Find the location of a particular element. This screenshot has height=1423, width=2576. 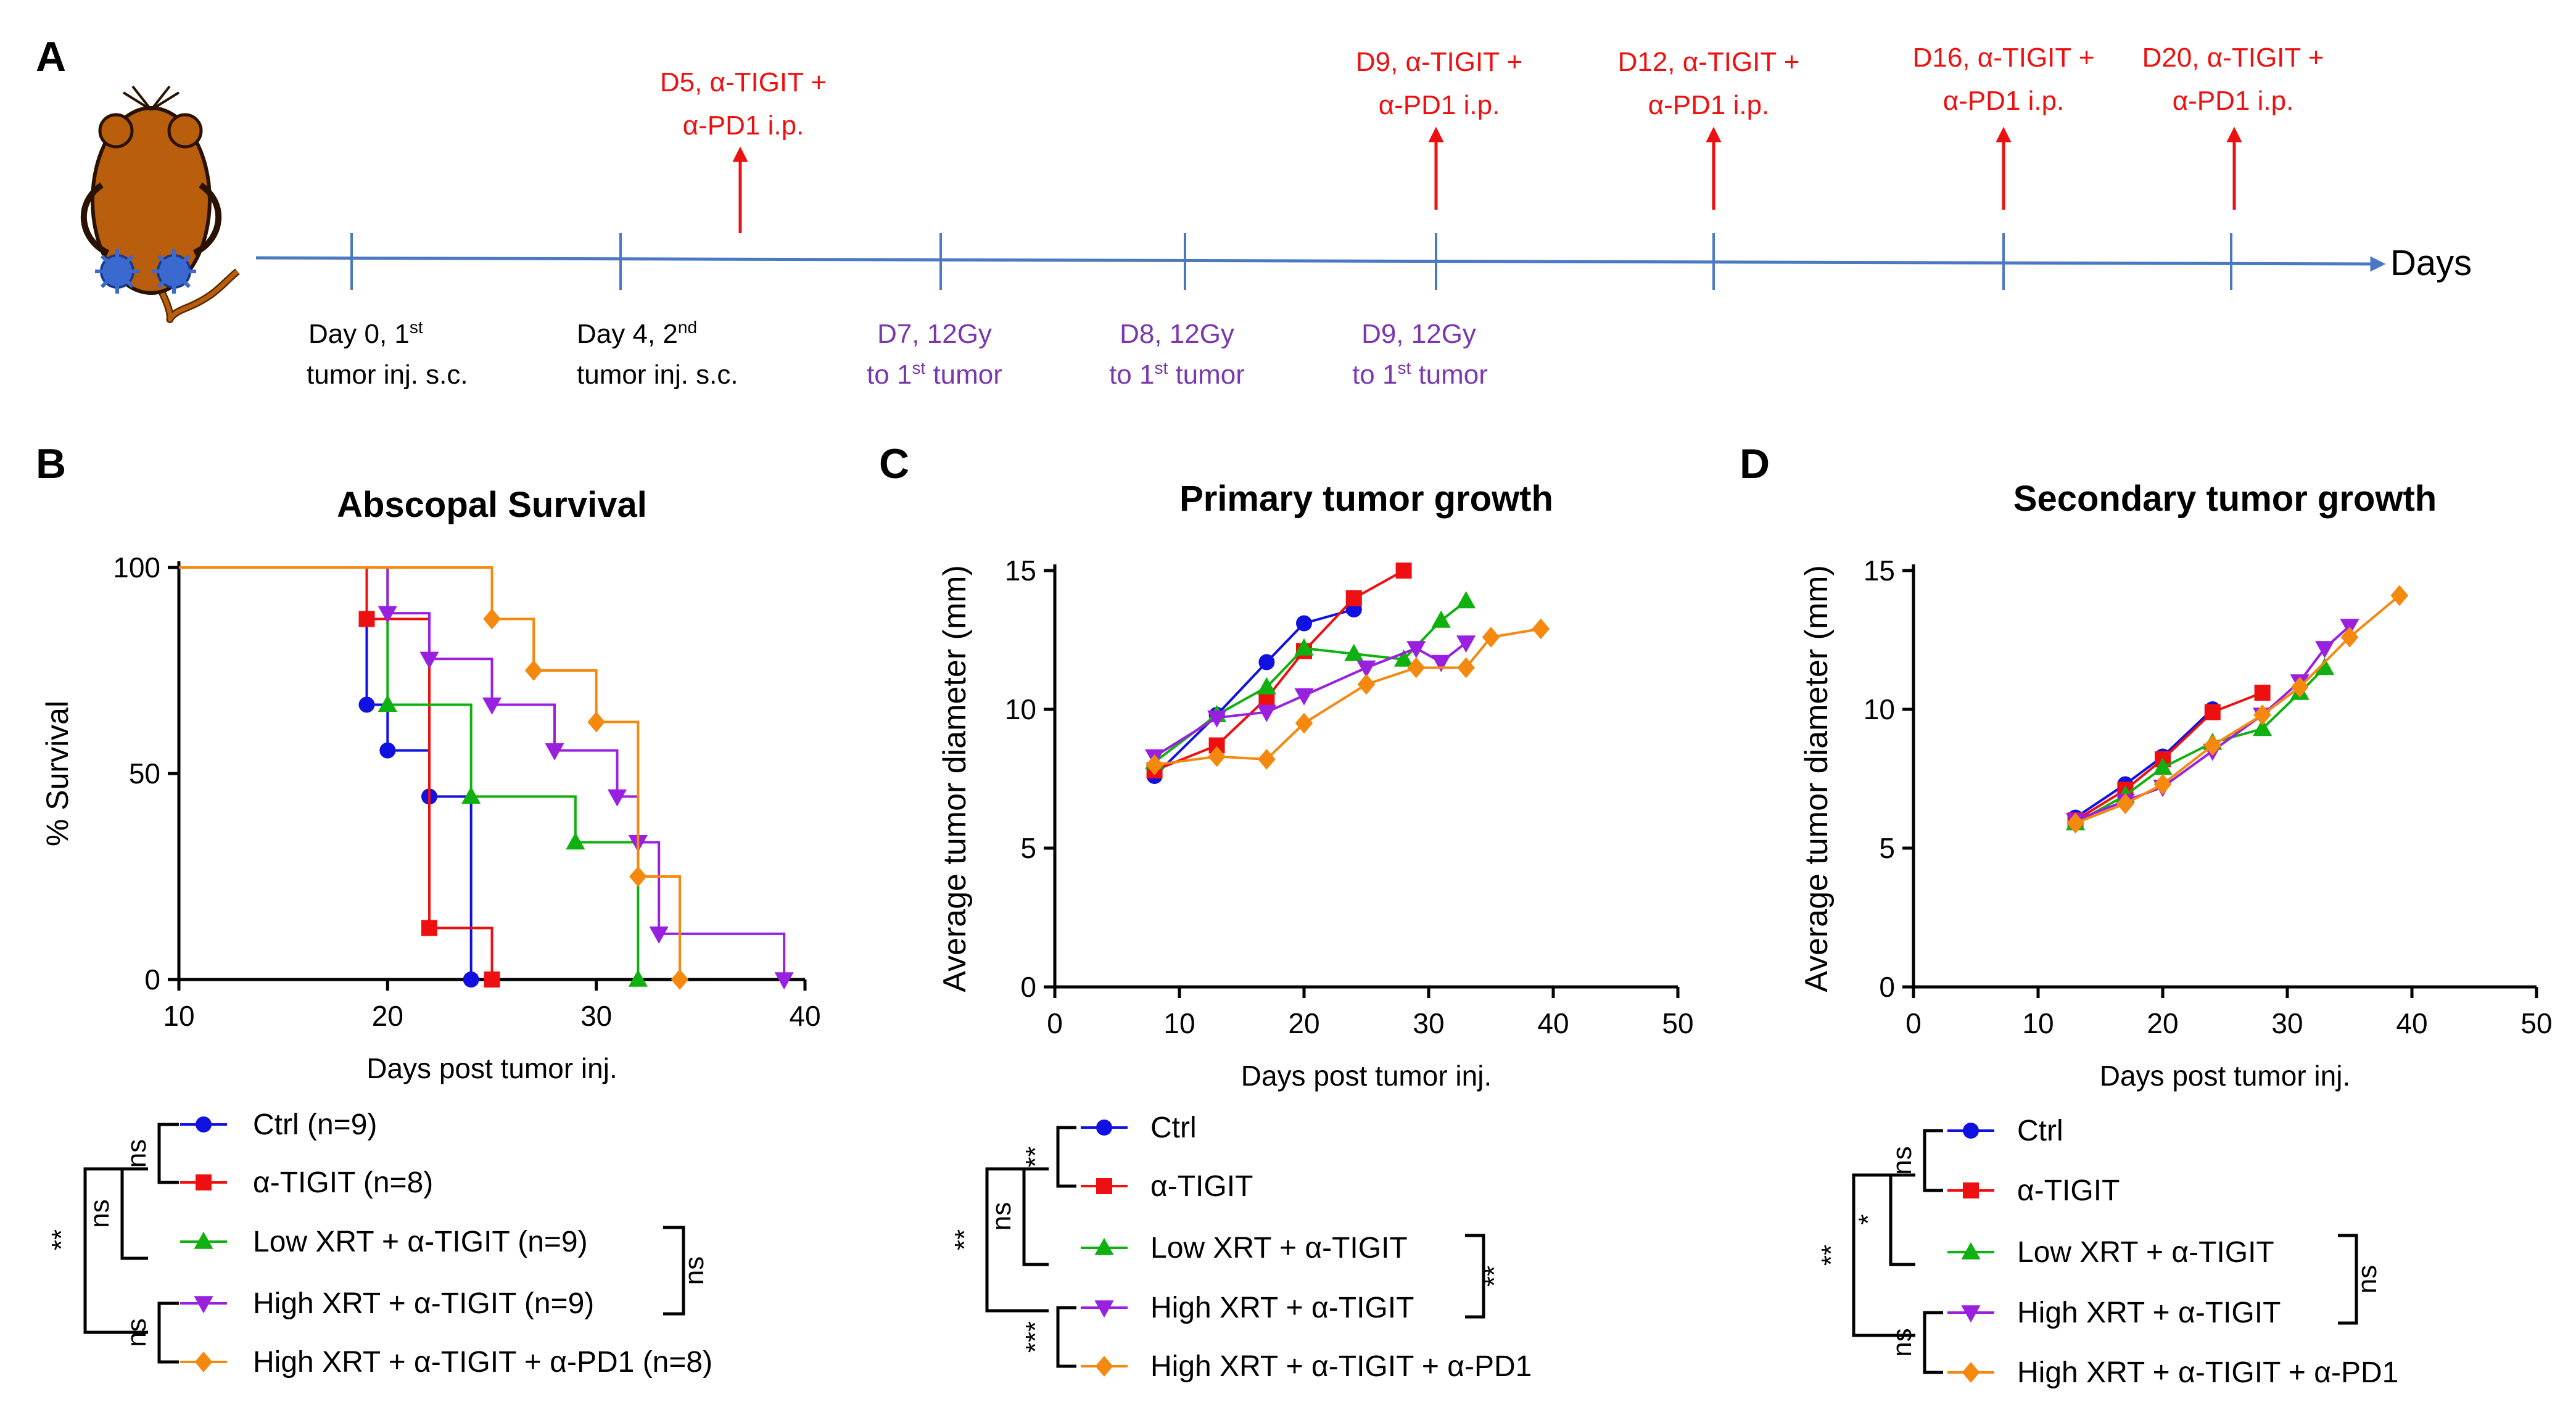

series-high is located at coordinates (486, 778).